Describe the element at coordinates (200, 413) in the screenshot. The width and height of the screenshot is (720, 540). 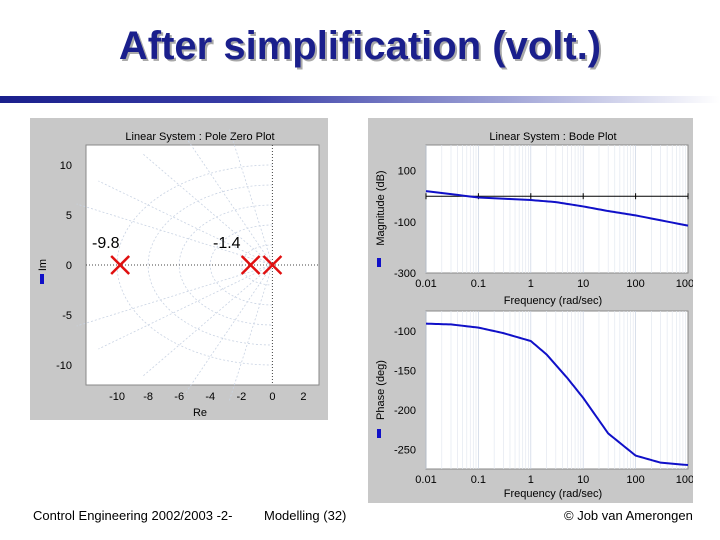
I see `pz-xlabel: Re` at that location.